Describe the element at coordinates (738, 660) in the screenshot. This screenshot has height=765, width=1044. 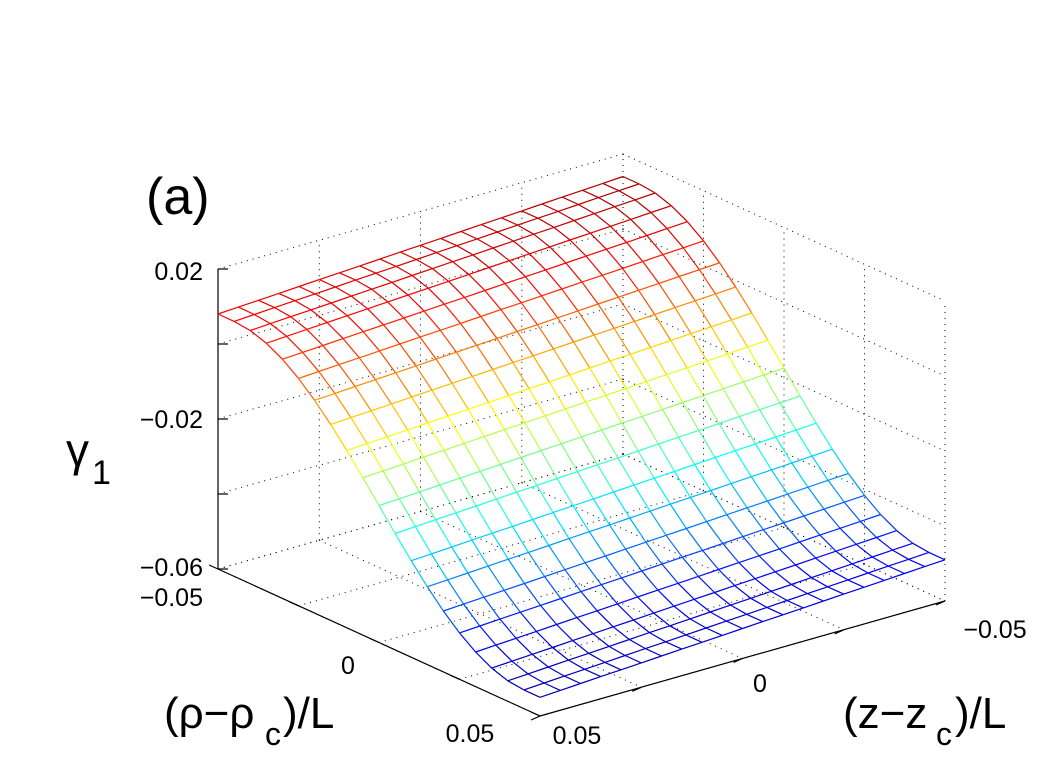
I see `zpos-tick` at that location.